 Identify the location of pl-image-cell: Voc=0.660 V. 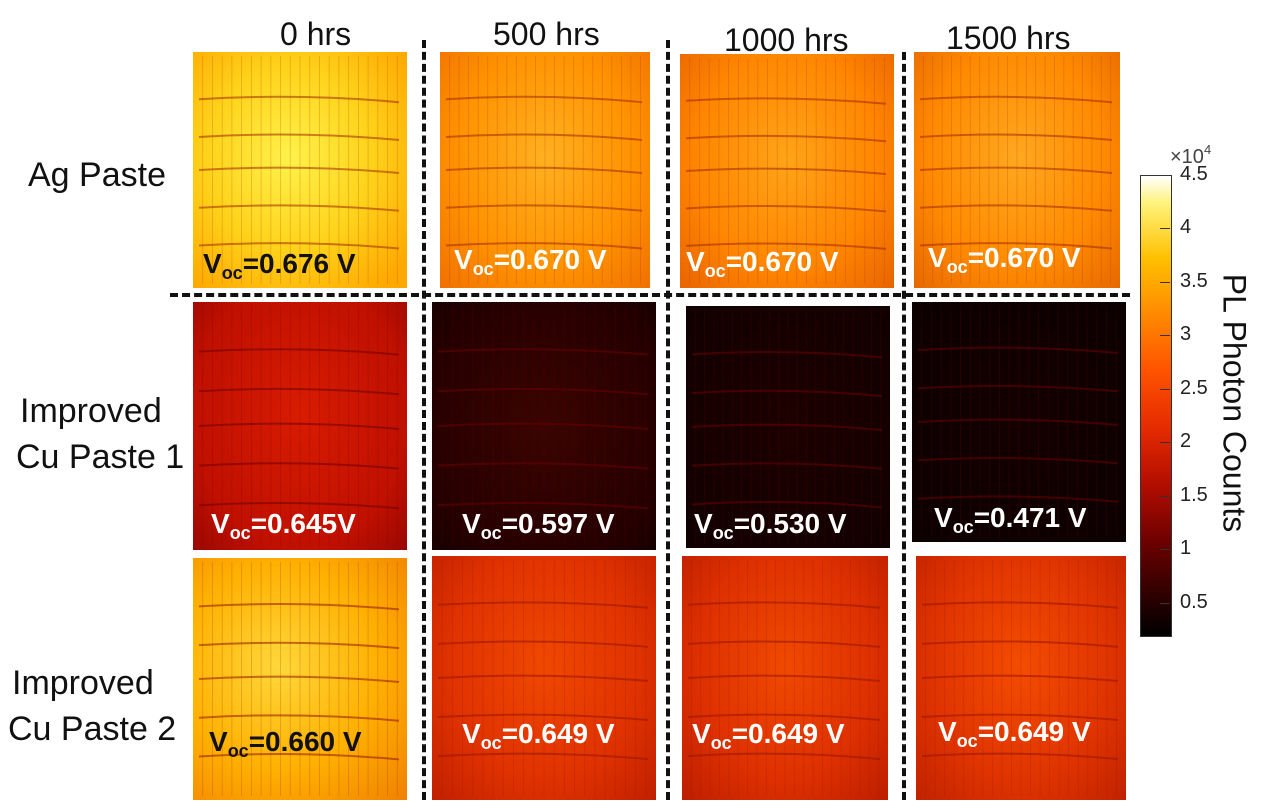
(300, 679).